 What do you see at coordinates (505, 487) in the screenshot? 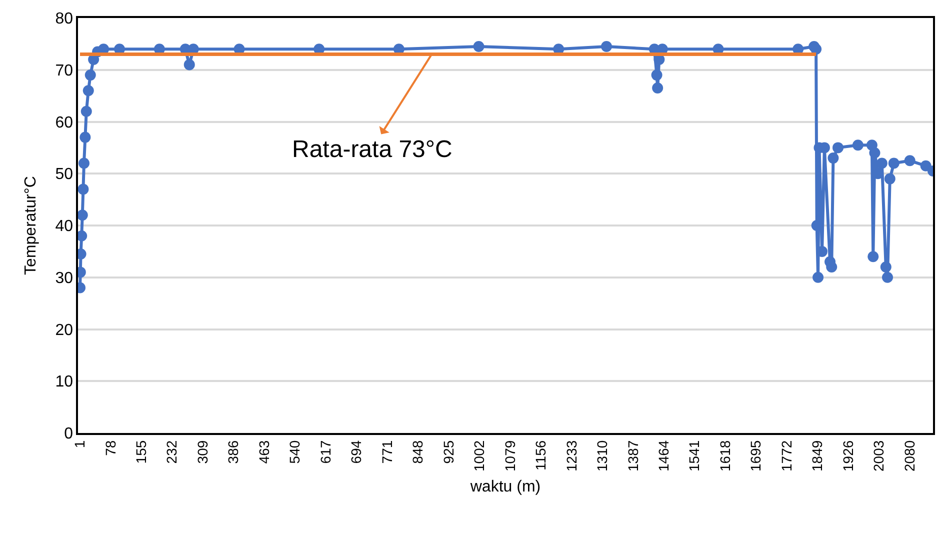
I see `x-axis-title: waktu (m)` at bounding box center [505, 487].